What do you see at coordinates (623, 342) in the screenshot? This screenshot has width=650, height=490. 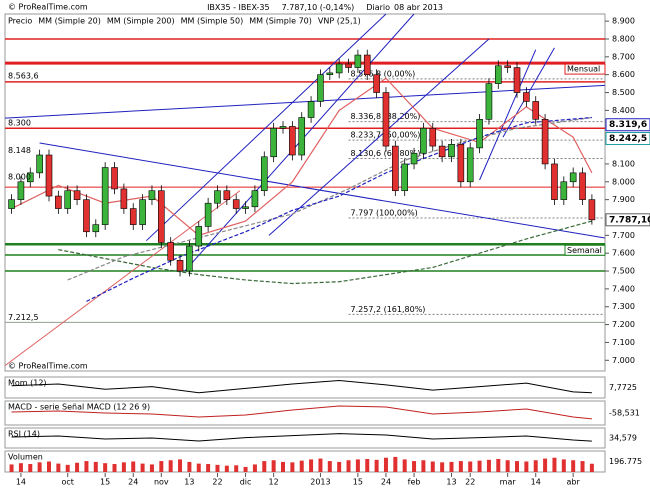 I see `y-tick-label: 7.100` at bounding box center [623, 342].